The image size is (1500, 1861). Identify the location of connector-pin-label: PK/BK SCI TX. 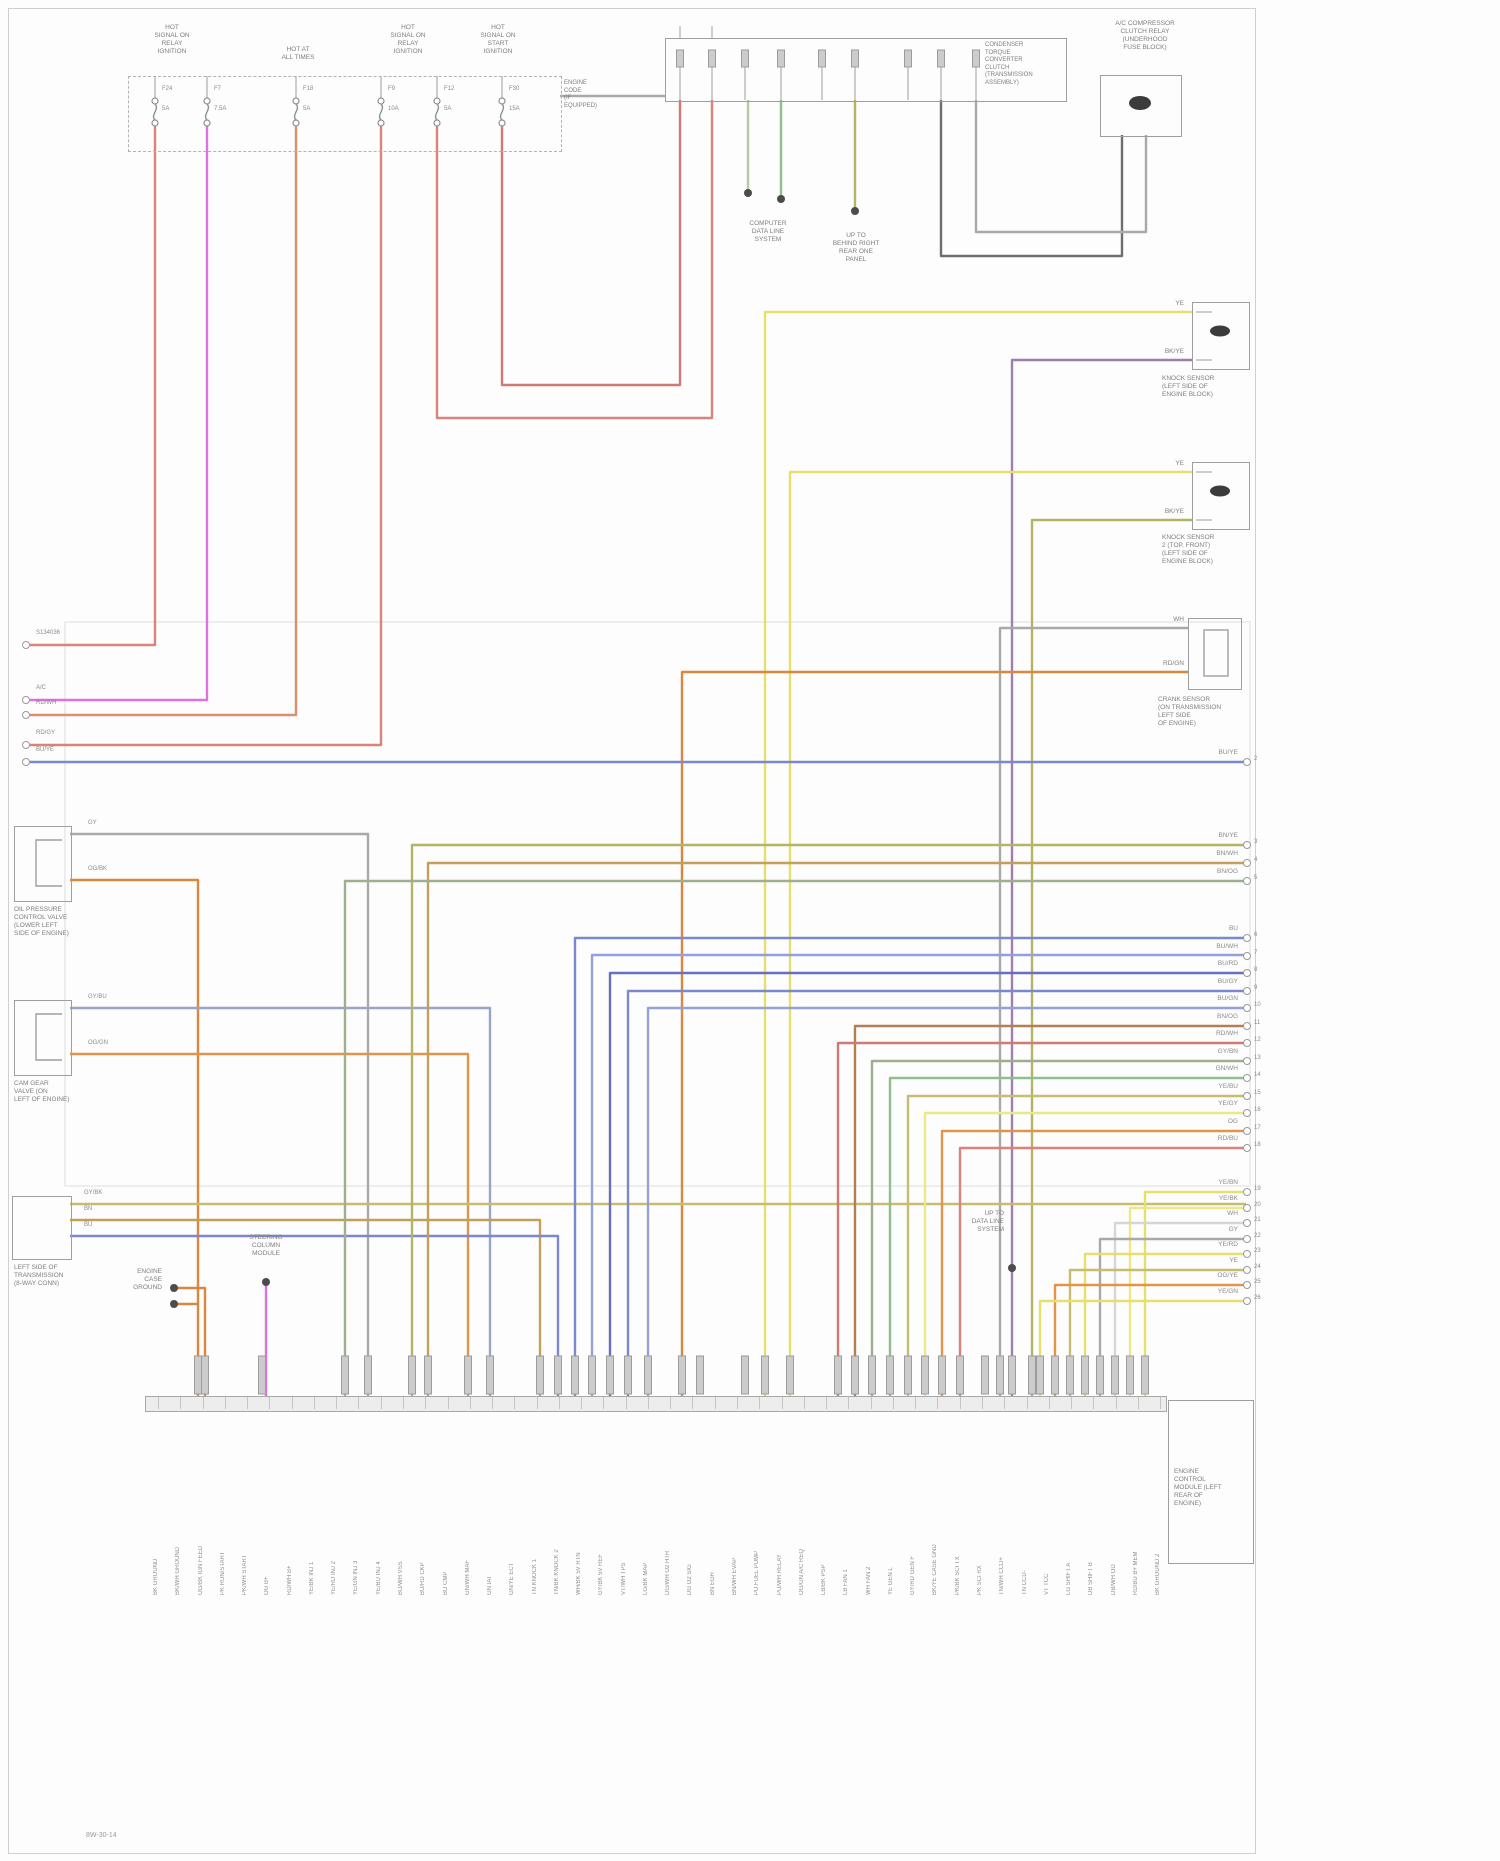
(957, 1575).